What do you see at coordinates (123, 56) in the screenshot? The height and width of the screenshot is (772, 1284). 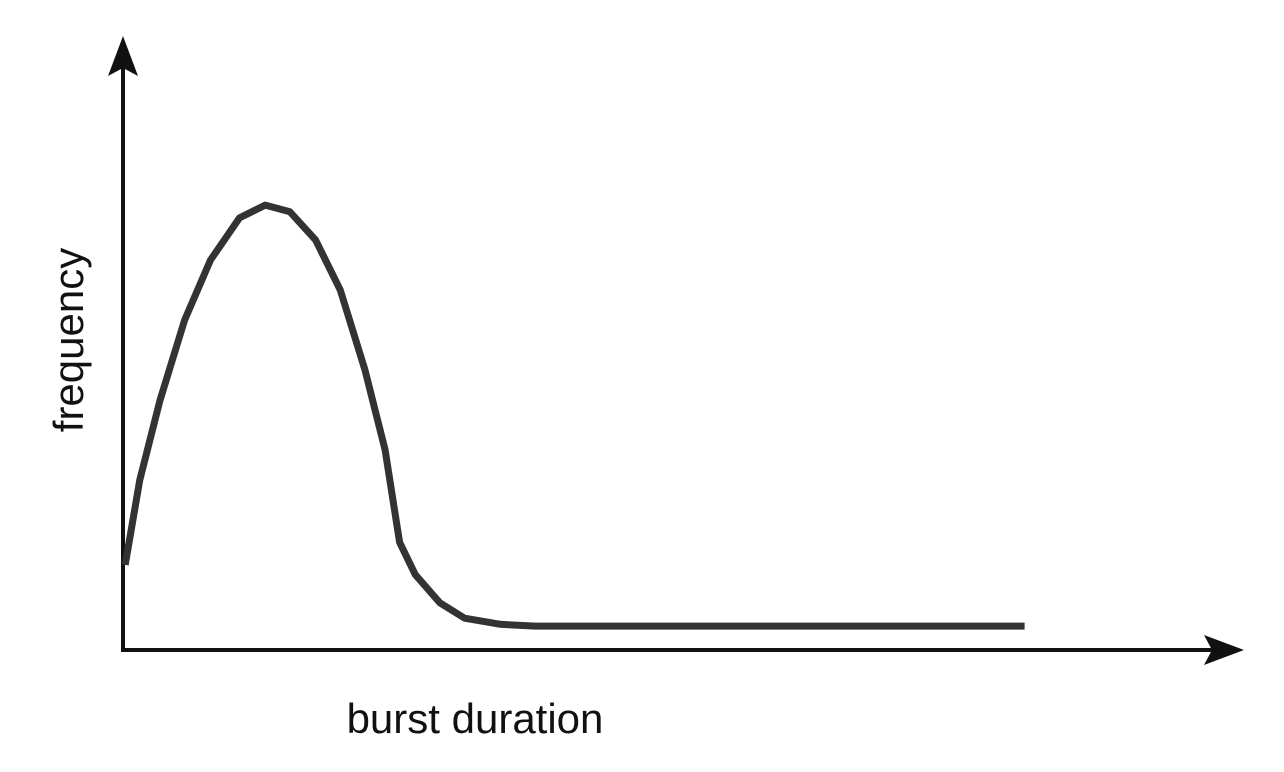 I see `y-axis-arrow` at bounding box center [123, 56].